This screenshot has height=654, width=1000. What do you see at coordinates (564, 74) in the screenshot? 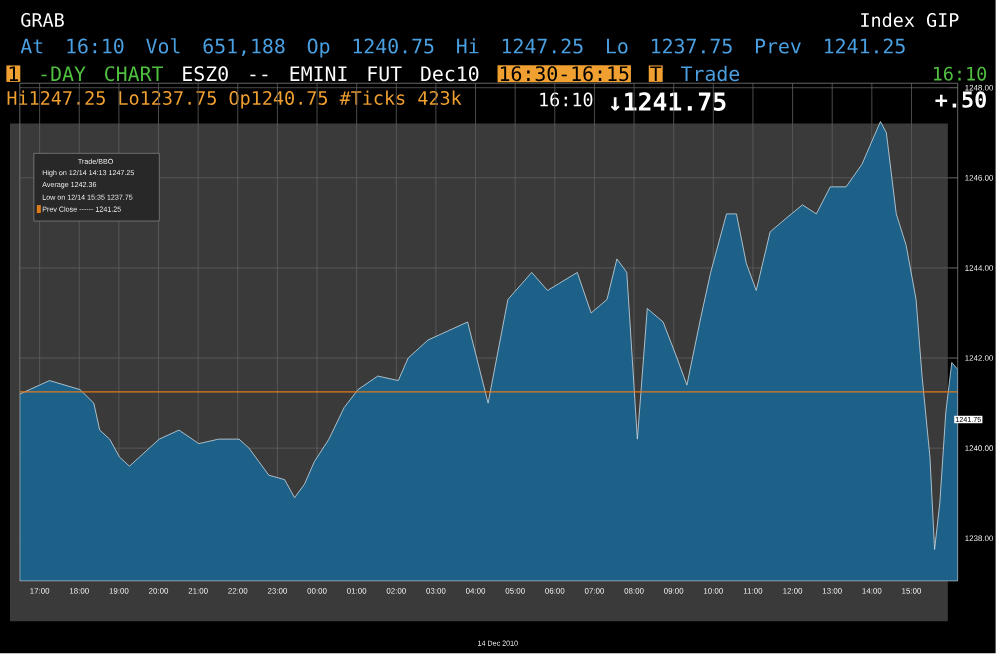
I see `text: 16:30-16:15` at bounding box center [564, 74].